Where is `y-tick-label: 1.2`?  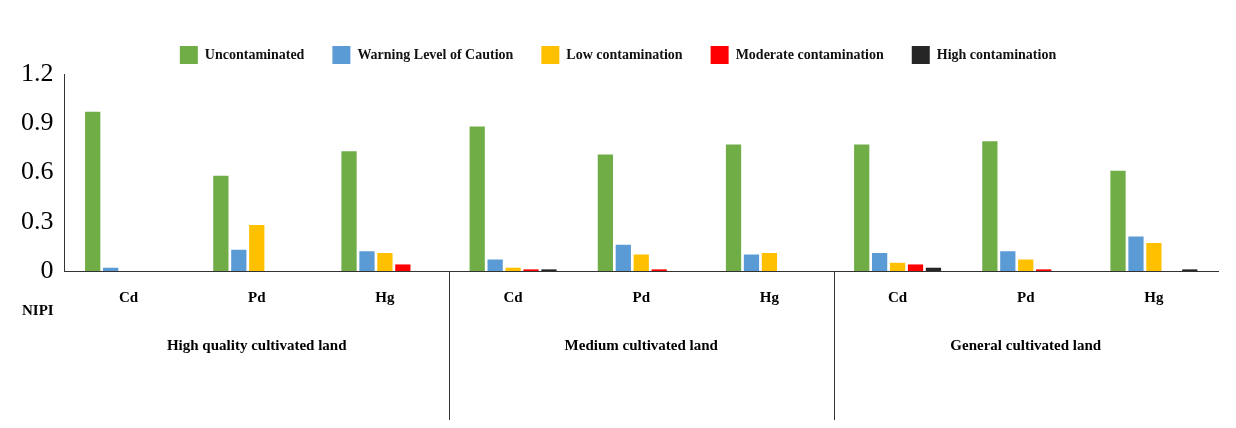
y-tick-label: 1.2 is located at coordinates (37, 72).